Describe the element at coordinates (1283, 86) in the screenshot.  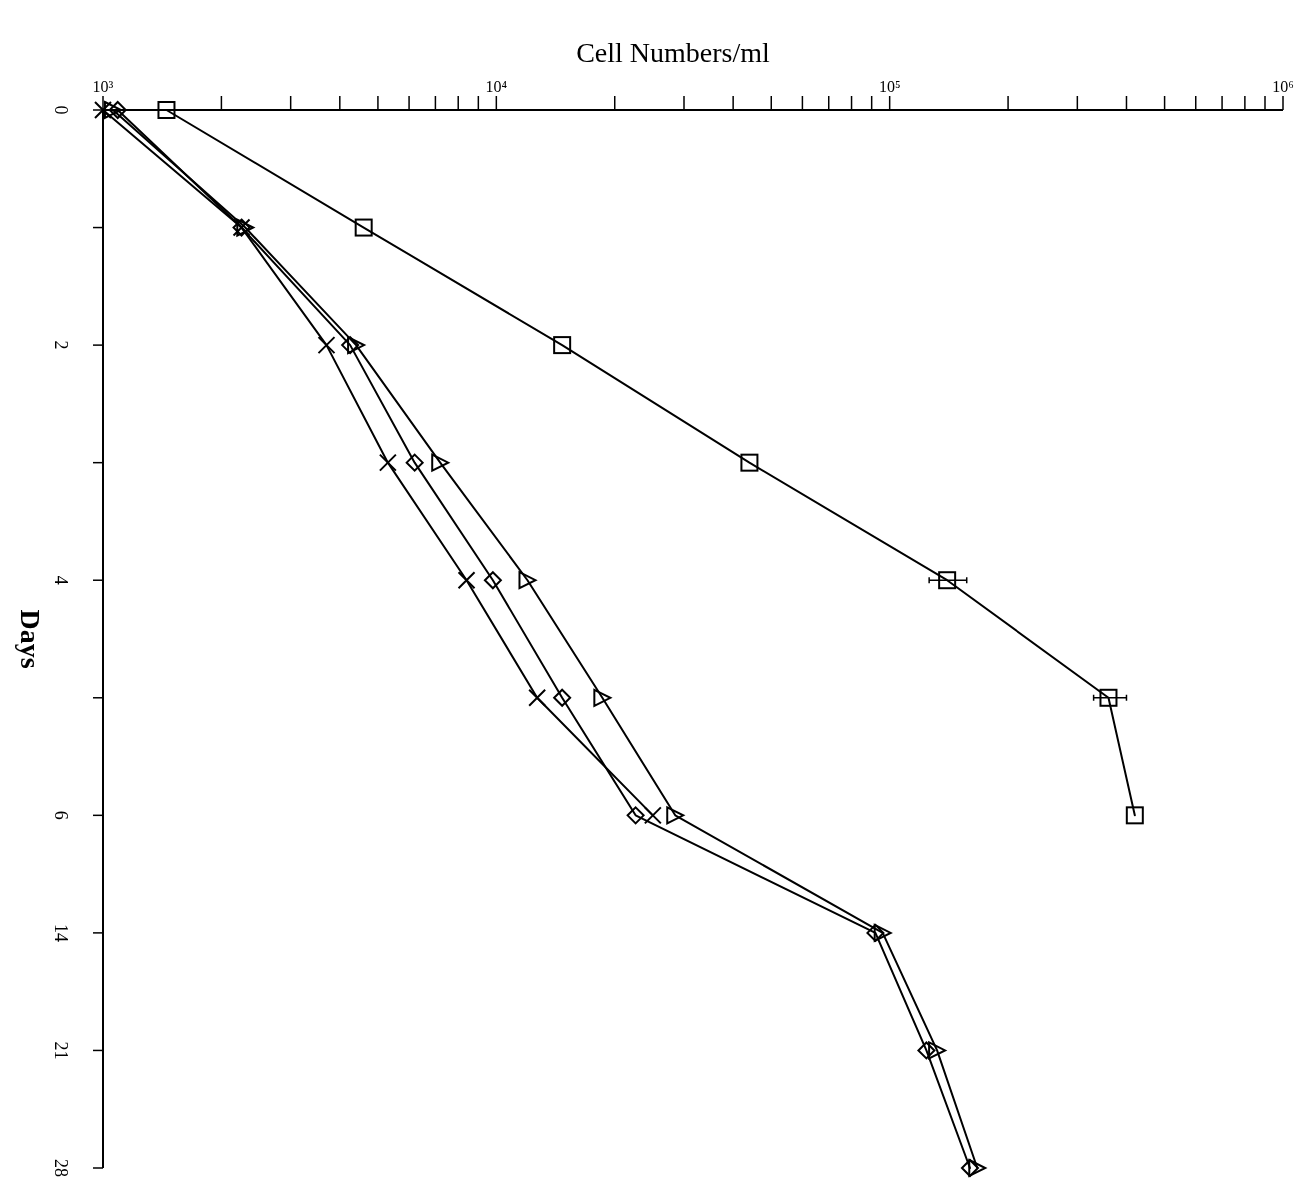
I see `x-tick-label: 10⁶` at that location.